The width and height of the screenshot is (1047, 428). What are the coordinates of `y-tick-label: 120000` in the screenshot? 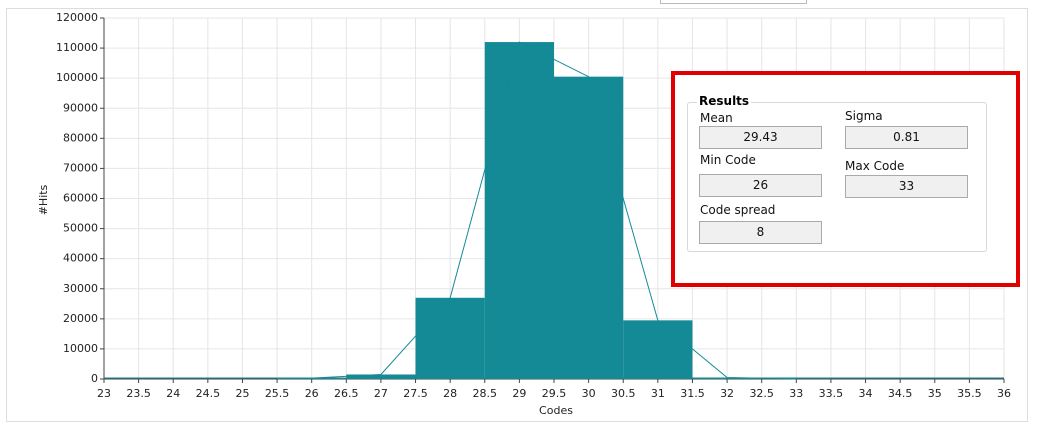 It's located at (77, 17).